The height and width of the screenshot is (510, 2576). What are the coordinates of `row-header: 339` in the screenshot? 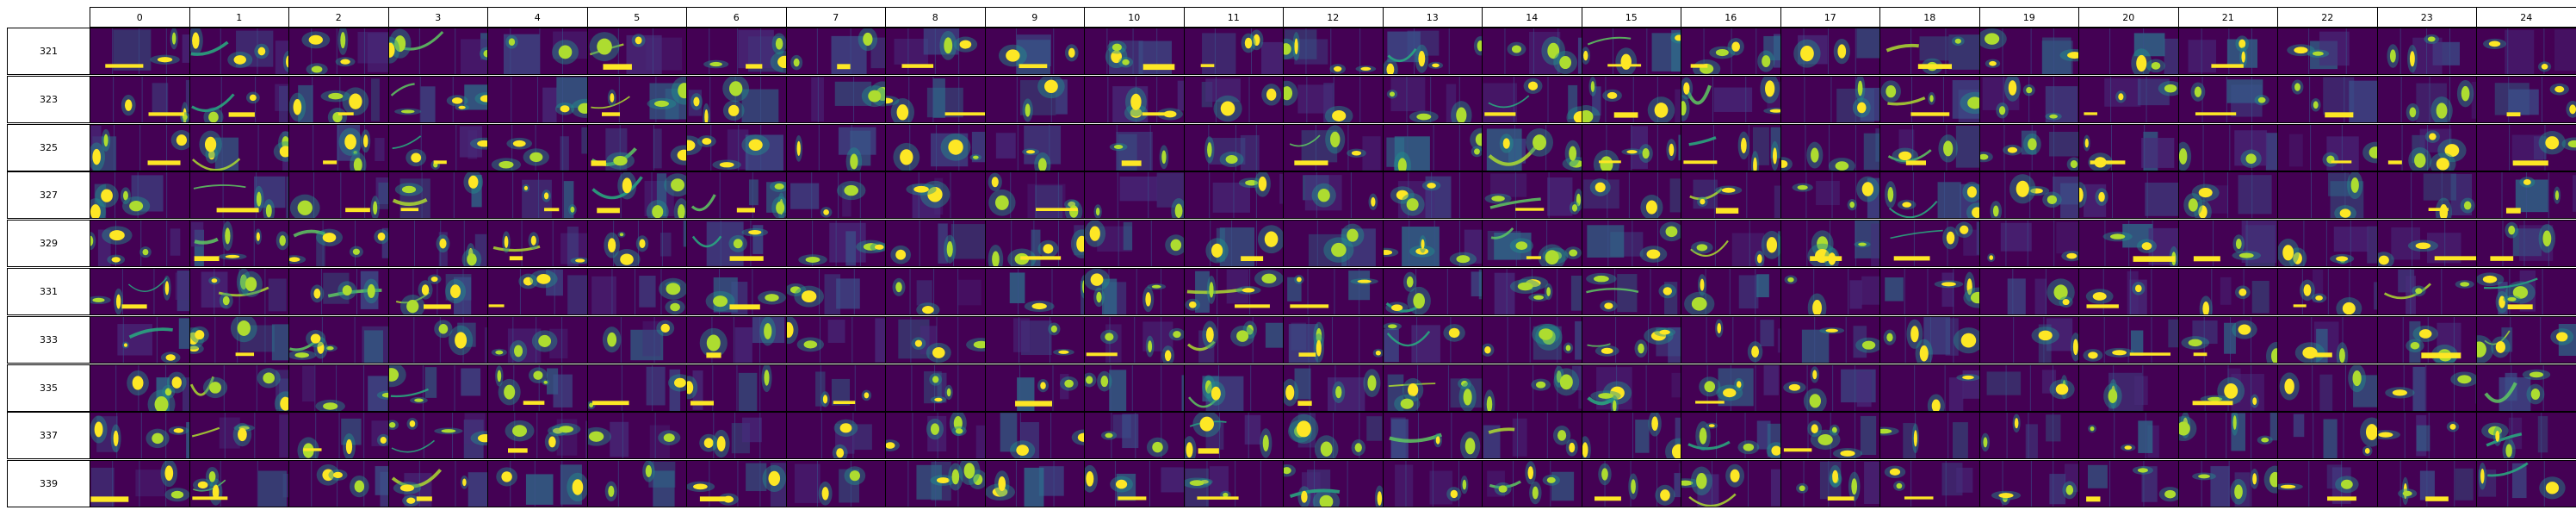 It's located at (49, 484).